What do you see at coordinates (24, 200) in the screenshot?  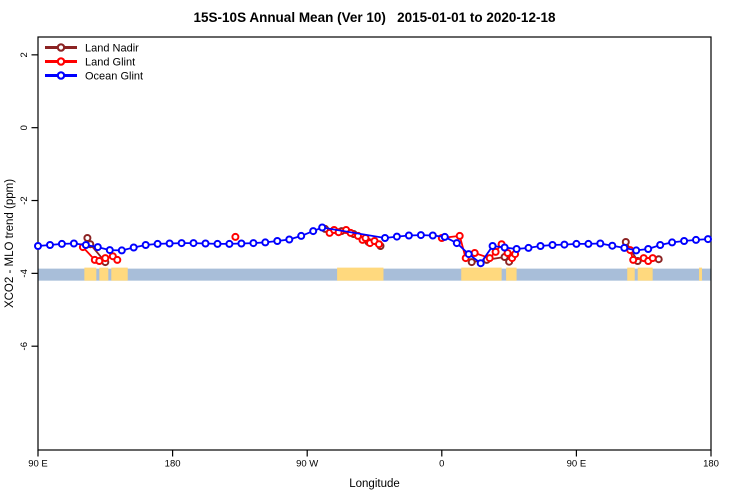 I see `y-tick-label: -2` at bounding box center [24, 200].